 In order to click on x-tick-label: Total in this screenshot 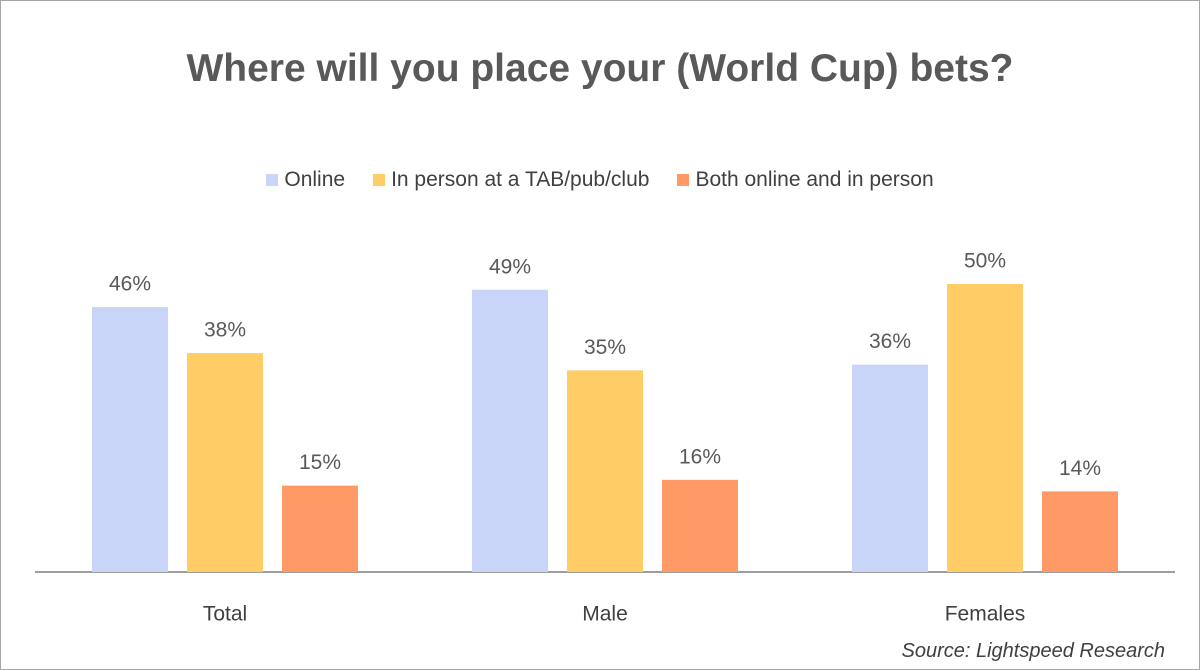, I will do `click(225, 614)`.